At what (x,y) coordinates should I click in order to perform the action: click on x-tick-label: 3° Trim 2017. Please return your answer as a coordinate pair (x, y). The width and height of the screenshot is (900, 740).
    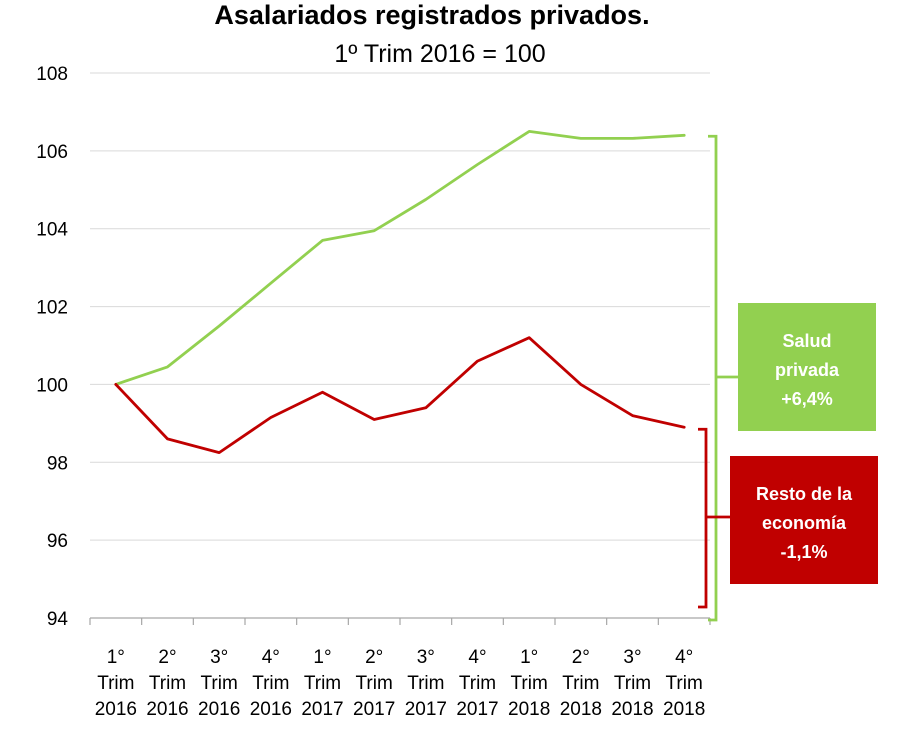
    Looking at the image, I should click on (426, 683).